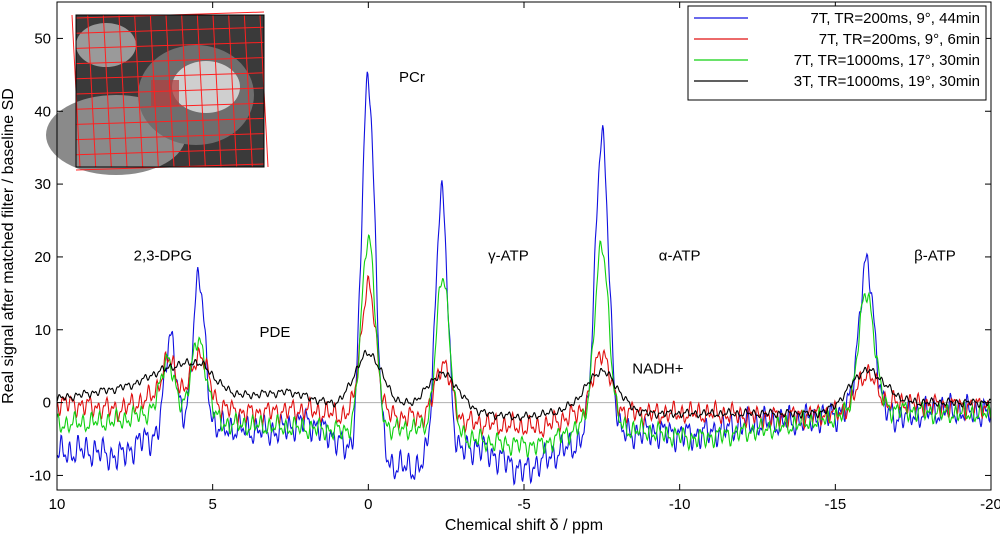  I want to click on peak-annotation: 2,3-DPG, so click(163, 256).